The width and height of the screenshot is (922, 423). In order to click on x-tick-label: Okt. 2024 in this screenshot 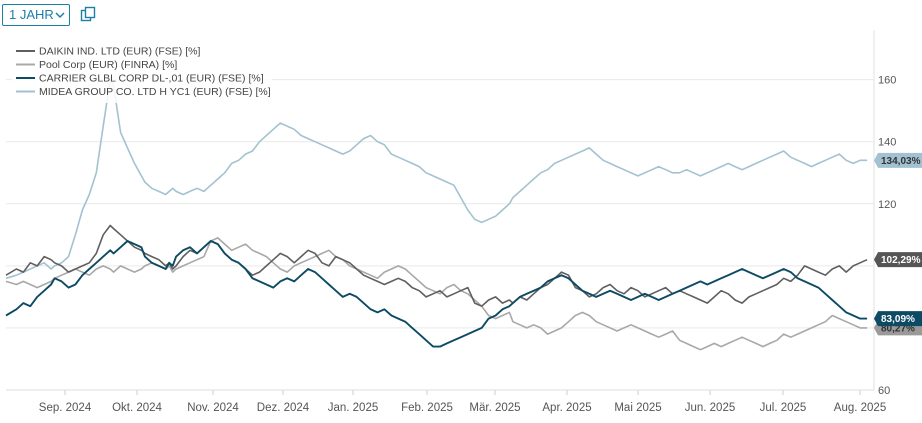, I will do `click(137, 408)`.